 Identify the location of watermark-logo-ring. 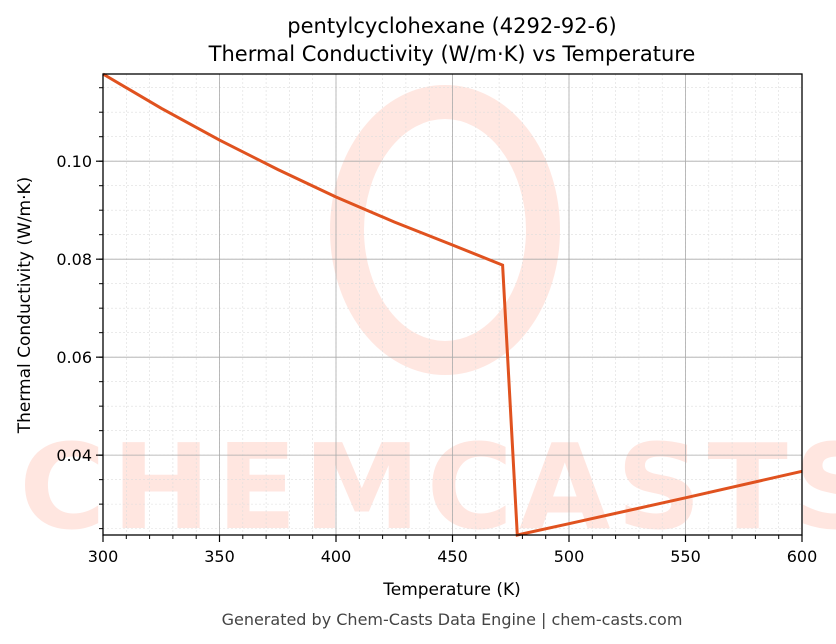
(445, 230).